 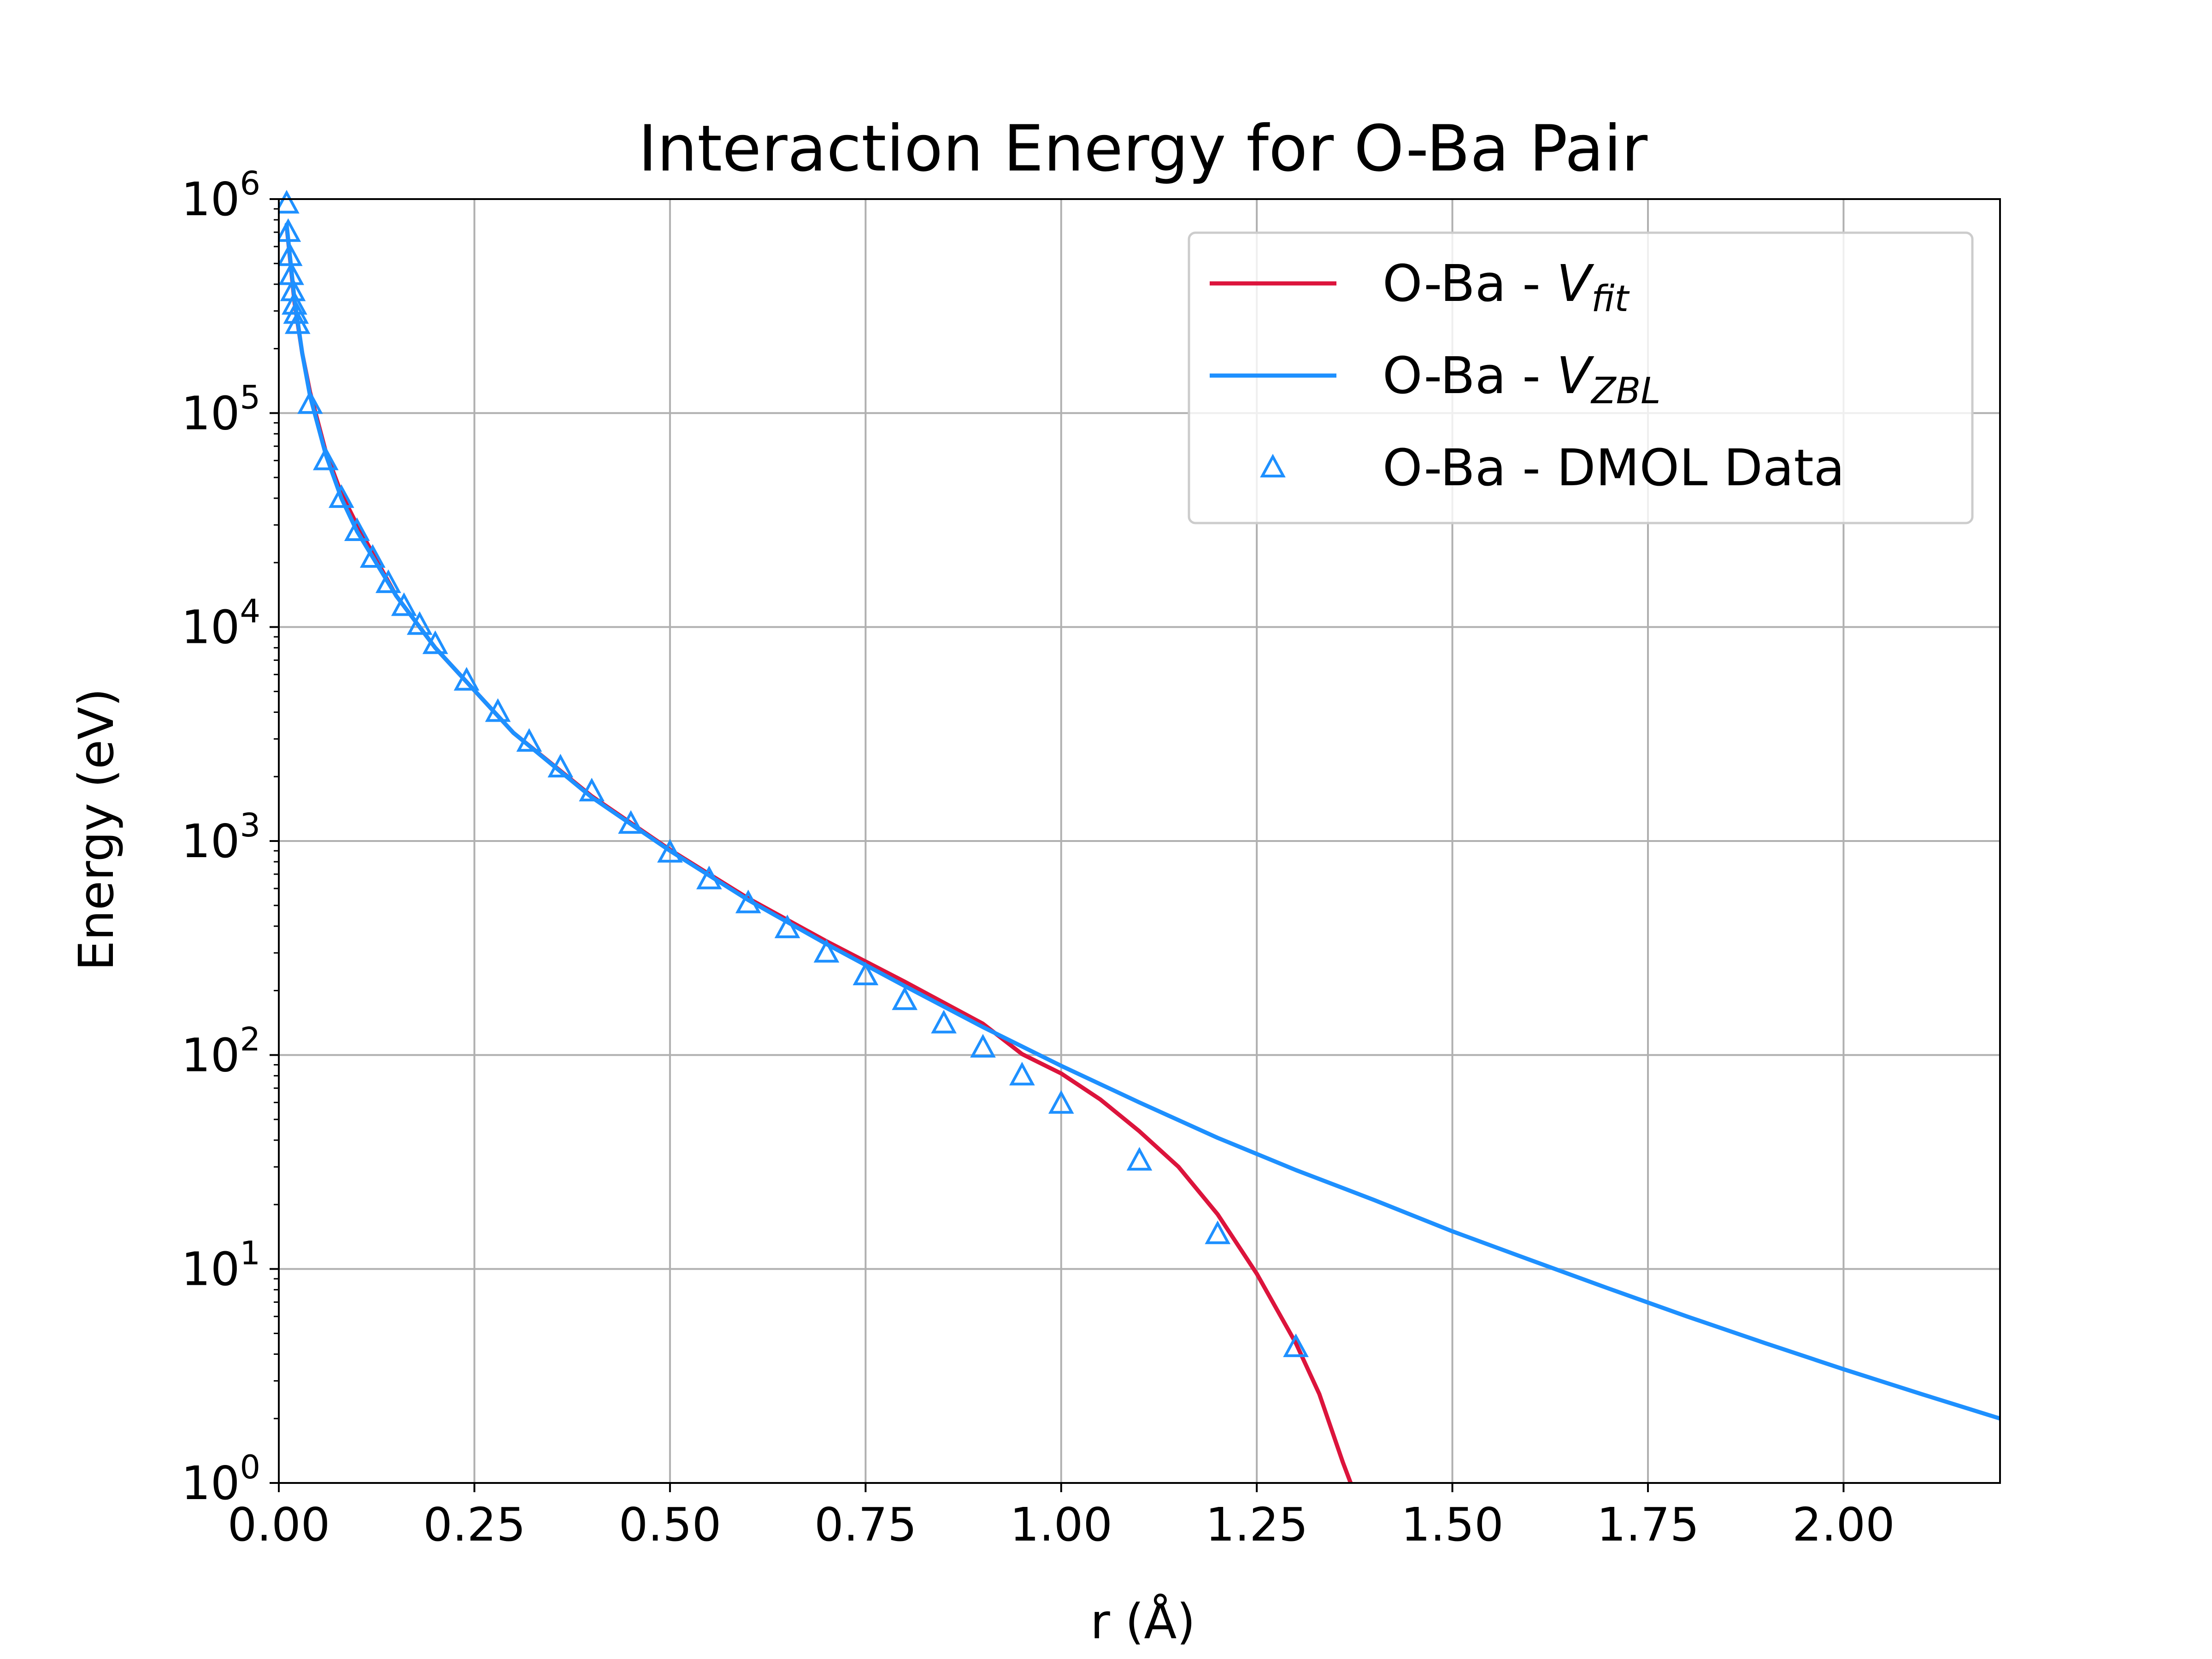 I want to click on y-tick-label: 10¹, so click(x=220, y=1265).